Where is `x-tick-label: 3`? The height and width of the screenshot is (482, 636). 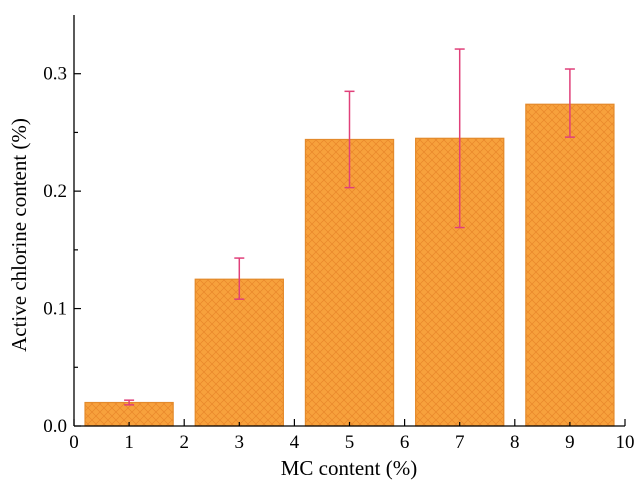 x-tick-label: 3 is located at coordinates (240, 442).